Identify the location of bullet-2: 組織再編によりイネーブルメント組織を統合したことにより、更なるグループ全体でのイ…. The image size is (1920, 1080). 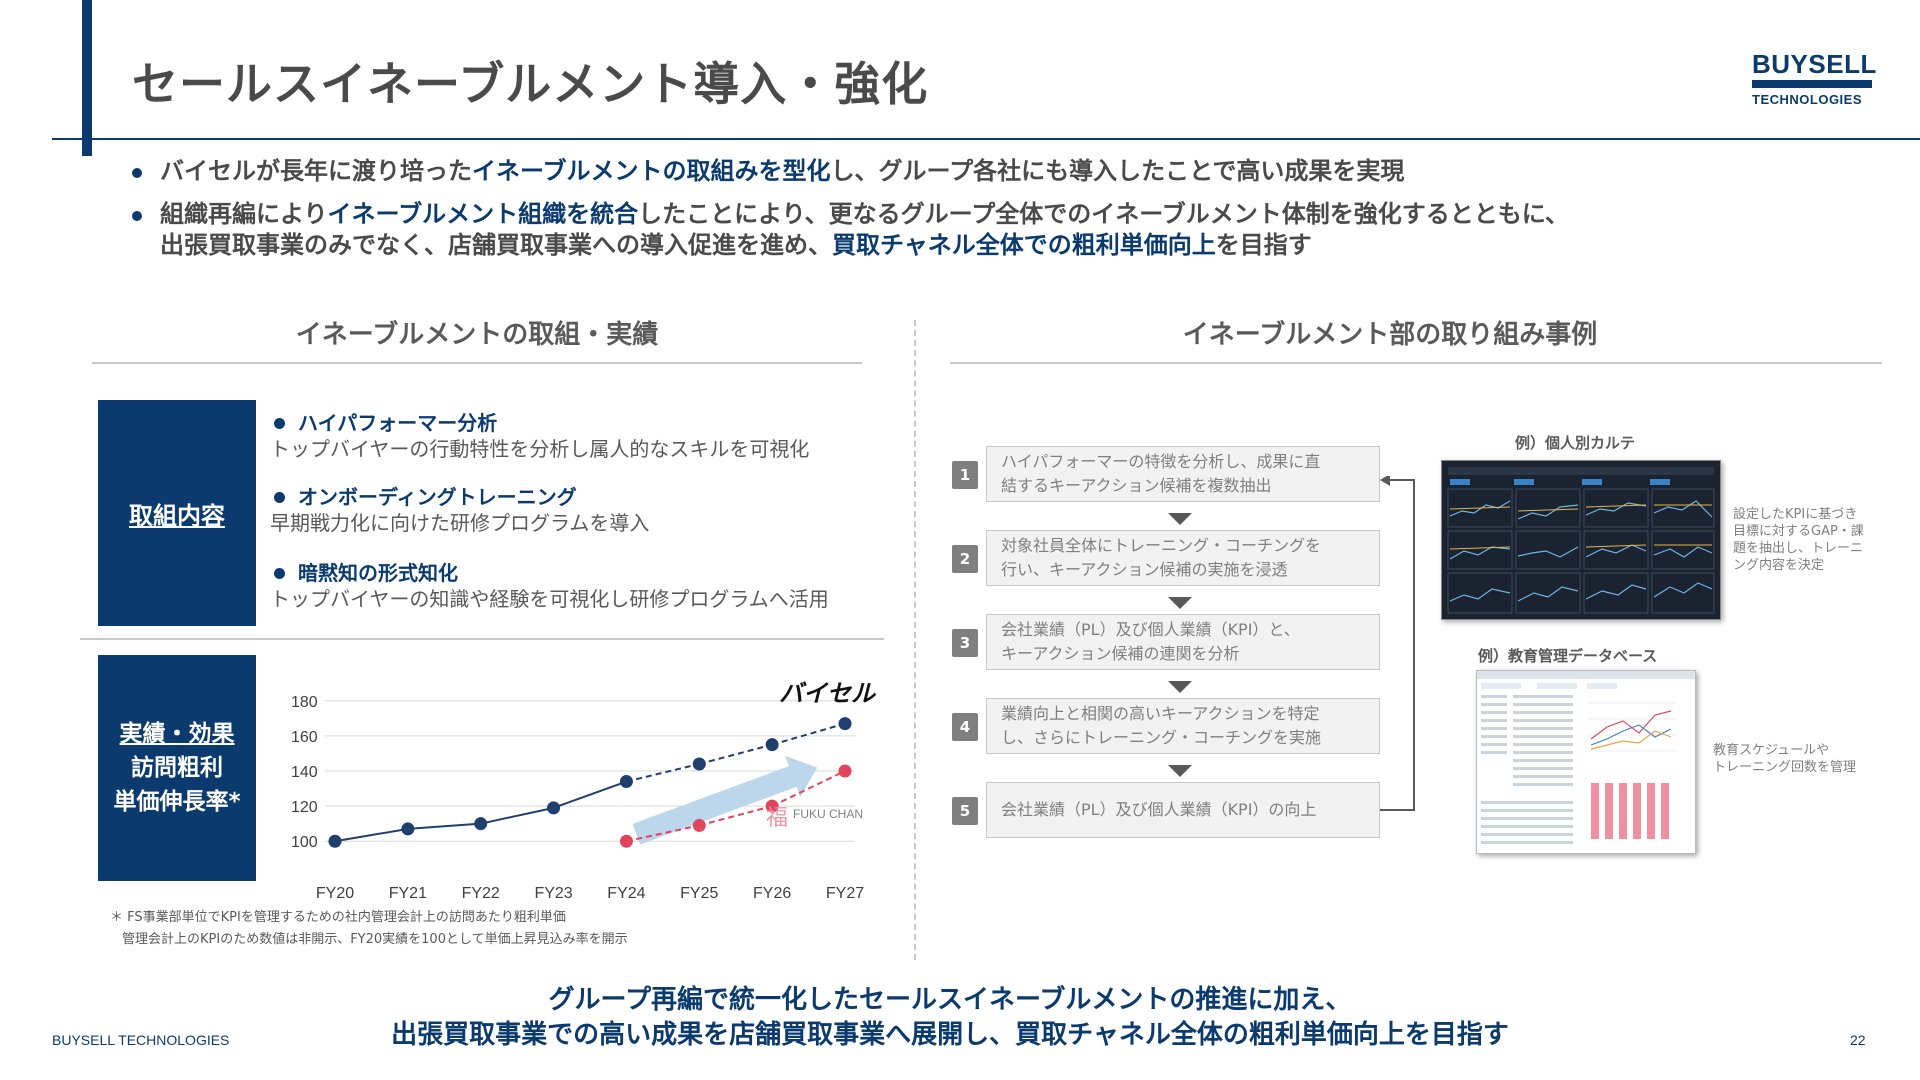
(980, 230).